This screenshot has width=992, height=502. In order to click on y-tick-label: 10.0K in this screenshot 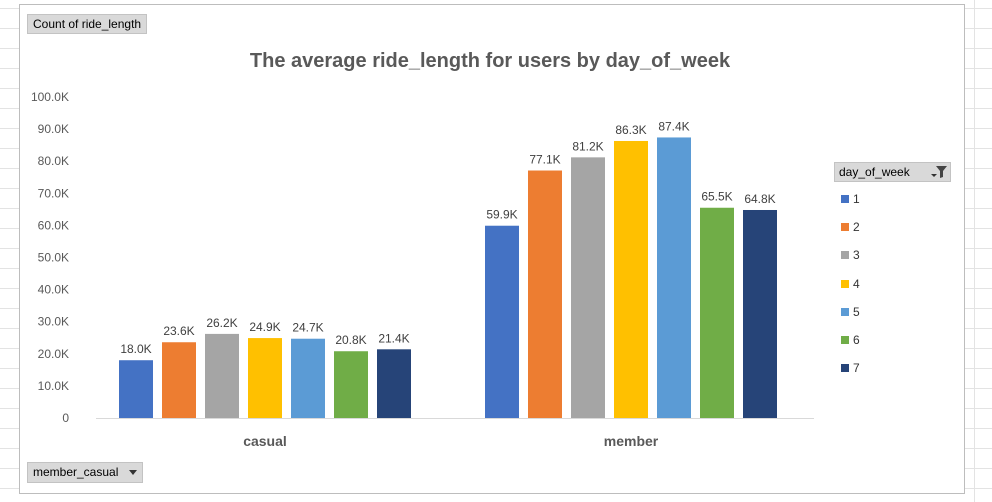, I will do `click(53, 386)`.